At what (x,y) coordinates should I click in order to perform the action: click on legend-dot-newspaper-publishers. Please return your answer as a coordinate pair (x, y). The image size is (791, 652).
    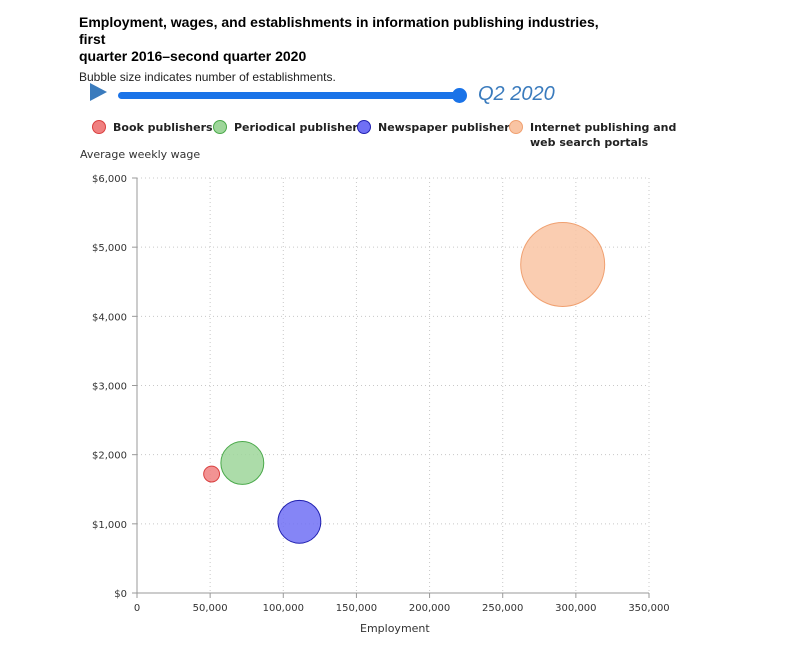
    Looking at the image, I should click on (364, 127).